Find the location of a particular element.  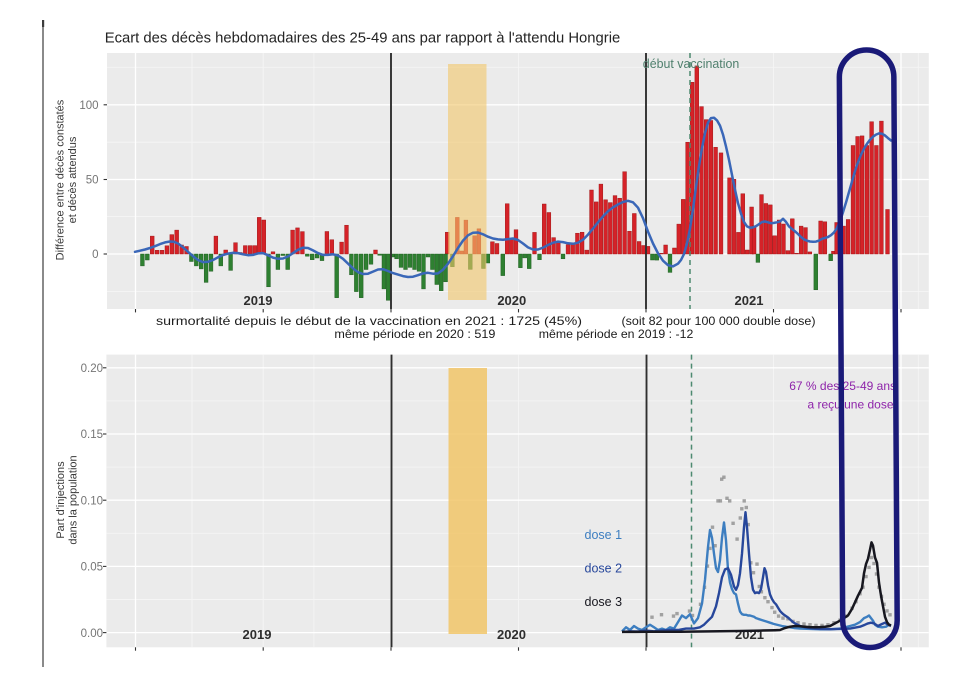

svg-text: 0.10 is located at coordinates (92, 501).